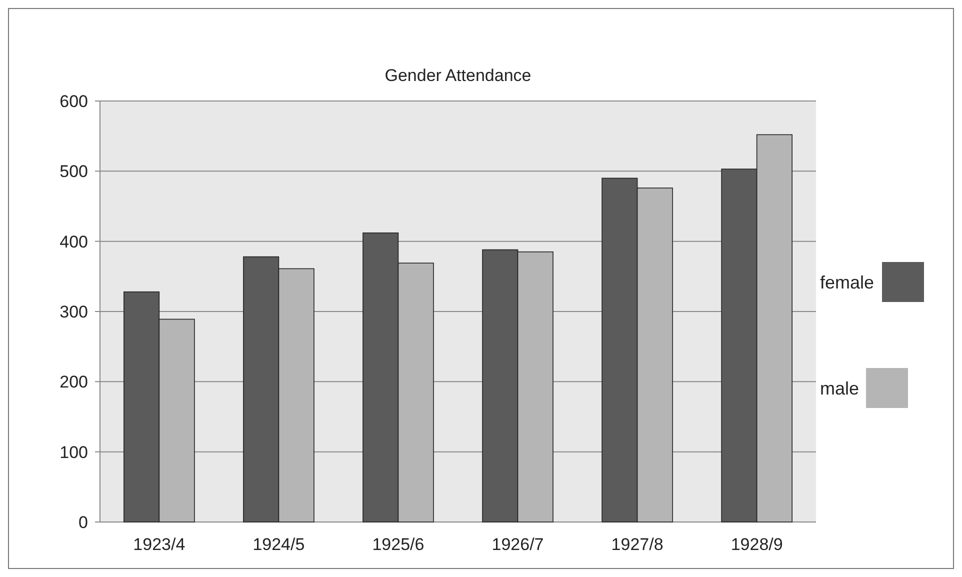 The height and width of the screenshot is (577, 962). Describe the element at coordinates (74, 172) in the screenshot. I see `y-tick-label: 500` at that location.